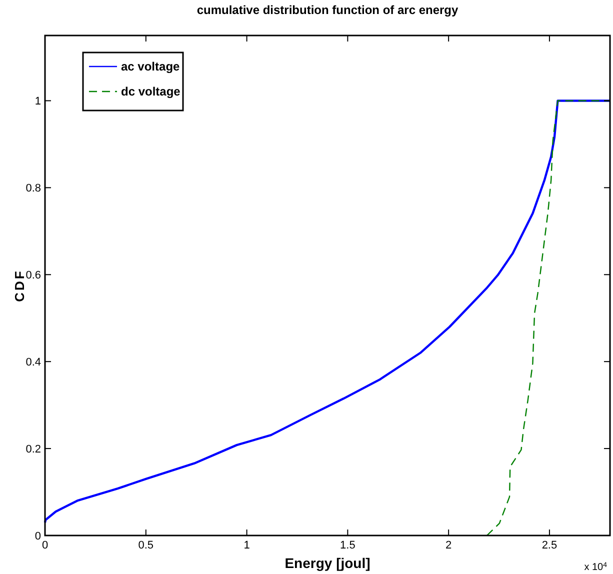  What do you see at coordinates (550, 546) in the screenshot?
I see `x-tick-label: 2.5` at bounding box center [550, 546].